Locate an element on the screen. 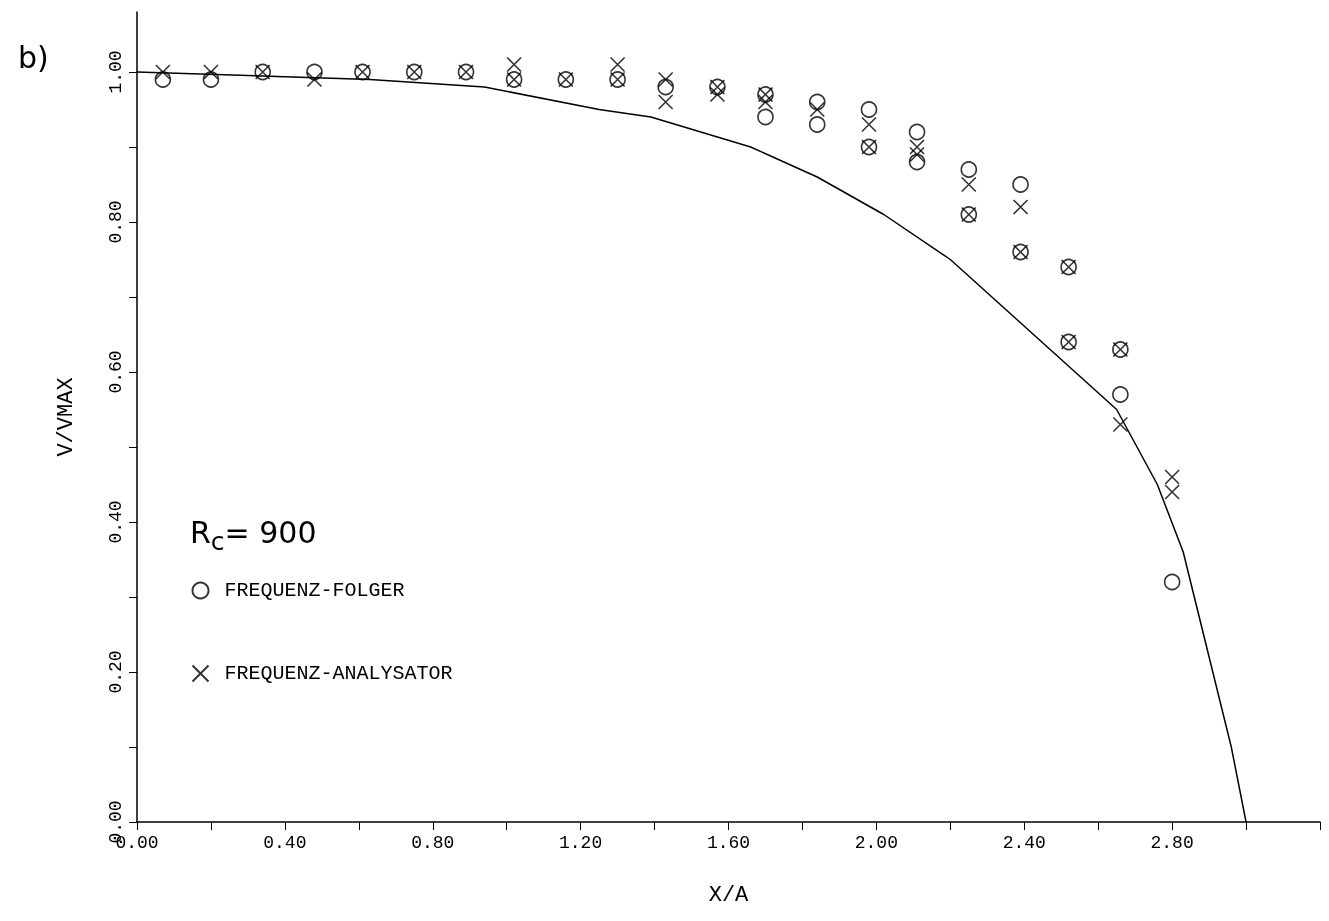 This screenshot has width=1329, height=921. x-tick-label: 1.20 is located at coordinates (581, 843).